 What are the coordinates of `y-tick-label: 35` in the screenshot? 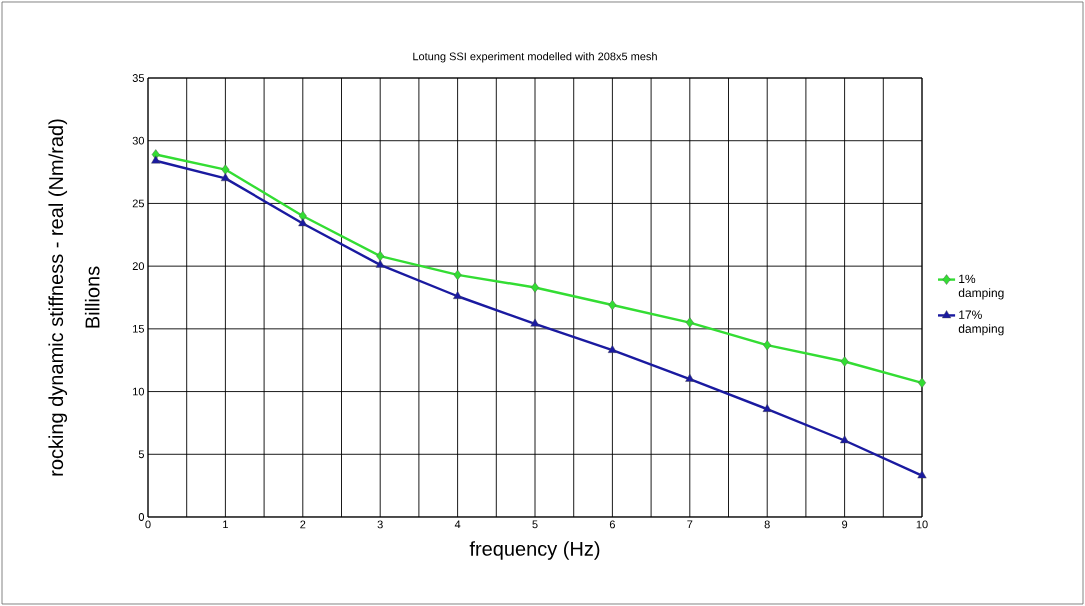 It's located at (138, 78).